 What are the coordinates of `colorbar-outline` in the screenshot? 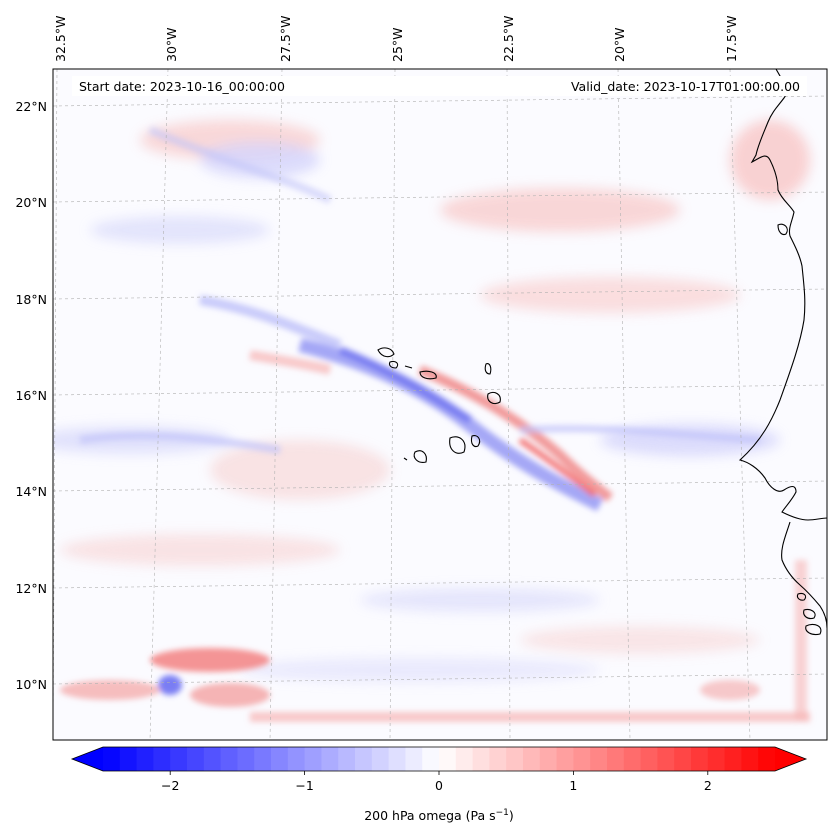 It's located at (439, 759).